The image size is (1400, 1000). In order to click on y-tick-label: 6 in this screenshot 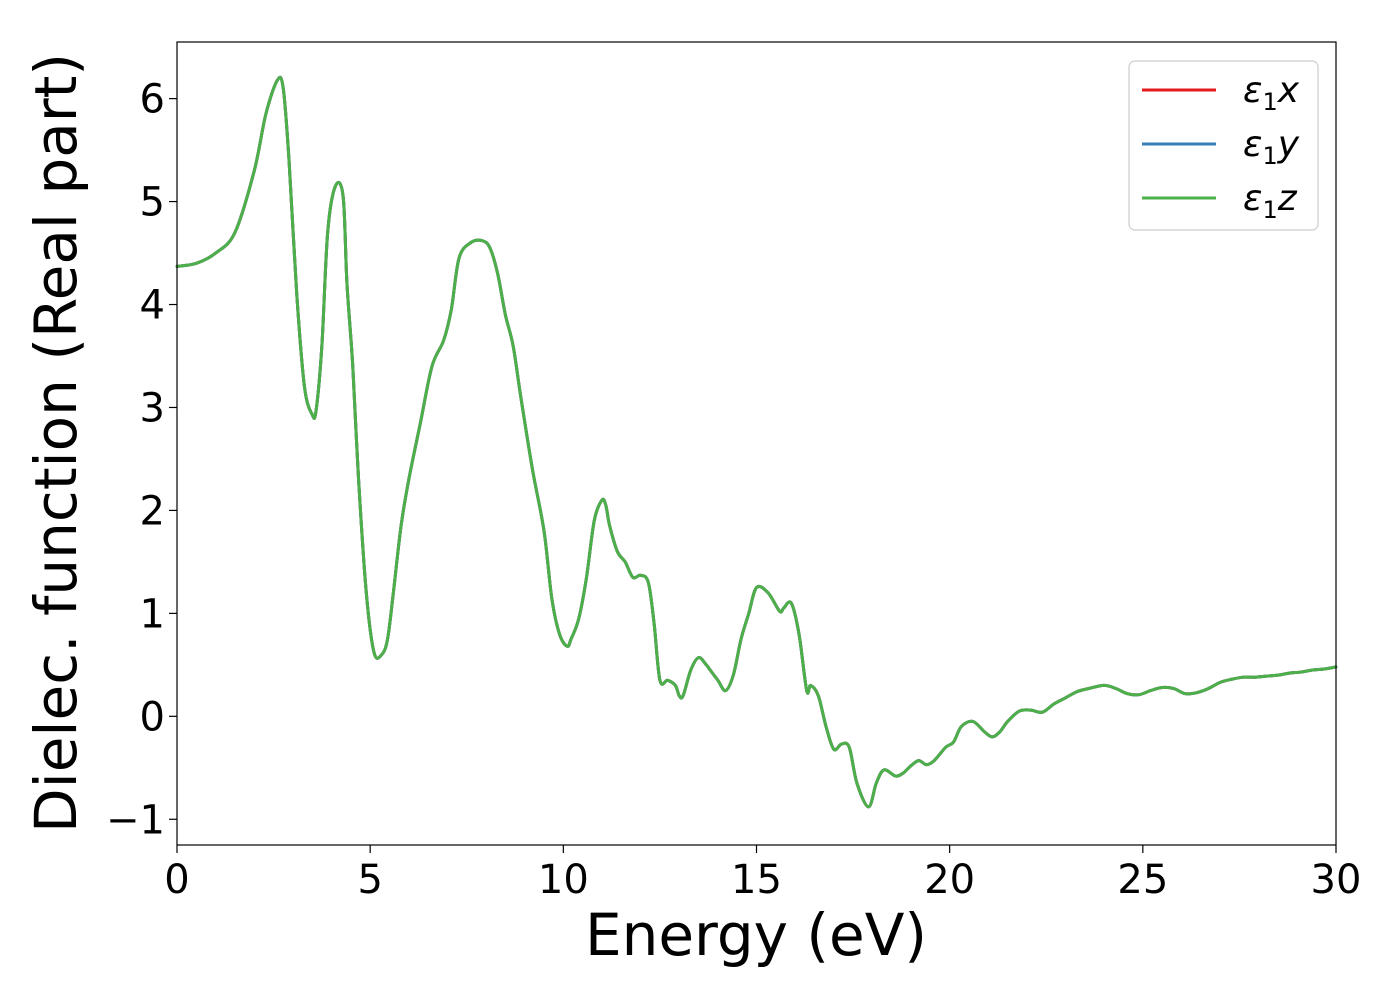, I will do `click(152, 100)`.